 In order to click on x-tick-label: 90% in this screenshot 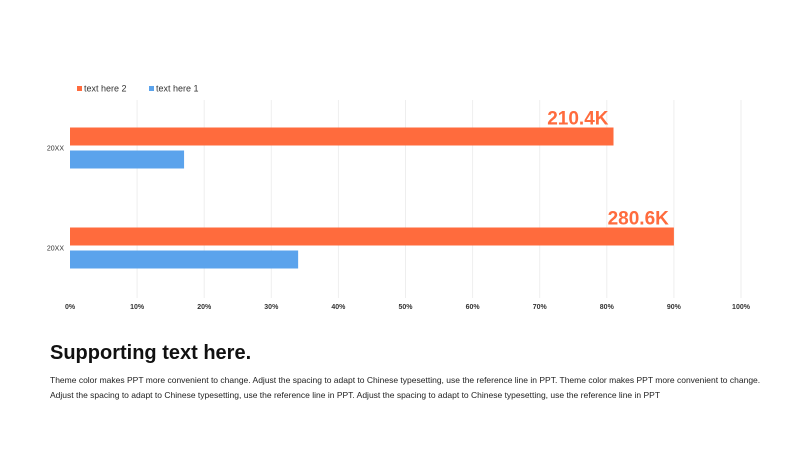, I will do `click(674, 307)`.